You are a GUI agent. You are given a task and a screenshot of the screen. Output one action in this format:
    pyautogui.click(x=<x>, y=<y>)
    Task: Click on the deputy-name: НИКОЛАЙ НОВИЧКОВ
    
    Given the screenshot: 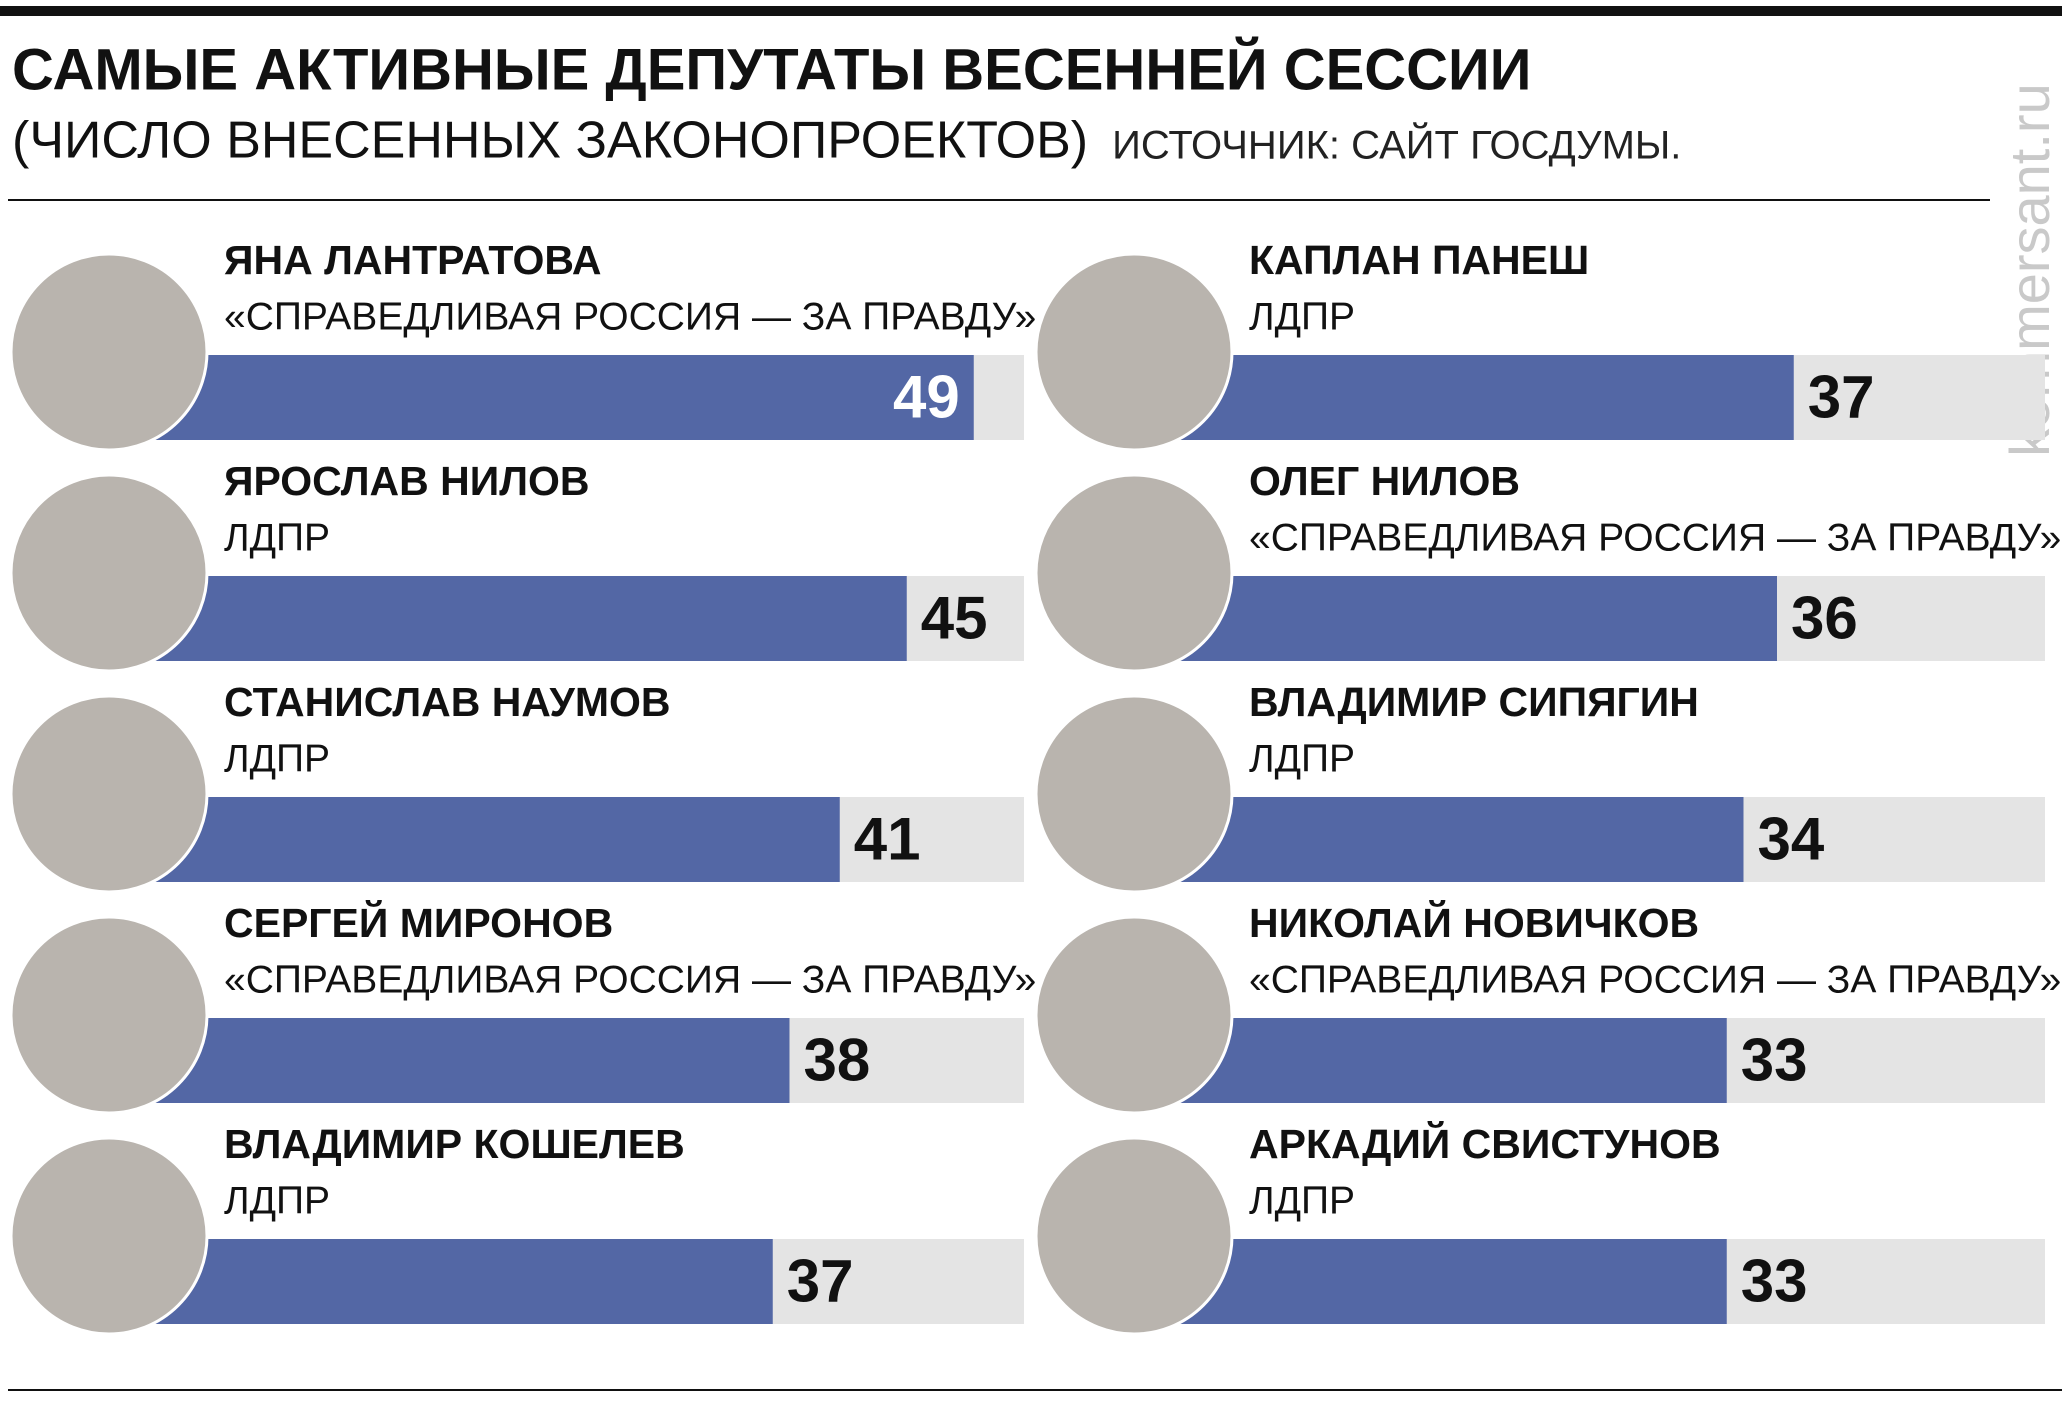 What is the action you would take?
    pyautogui.click(x=1474, y=923)
    